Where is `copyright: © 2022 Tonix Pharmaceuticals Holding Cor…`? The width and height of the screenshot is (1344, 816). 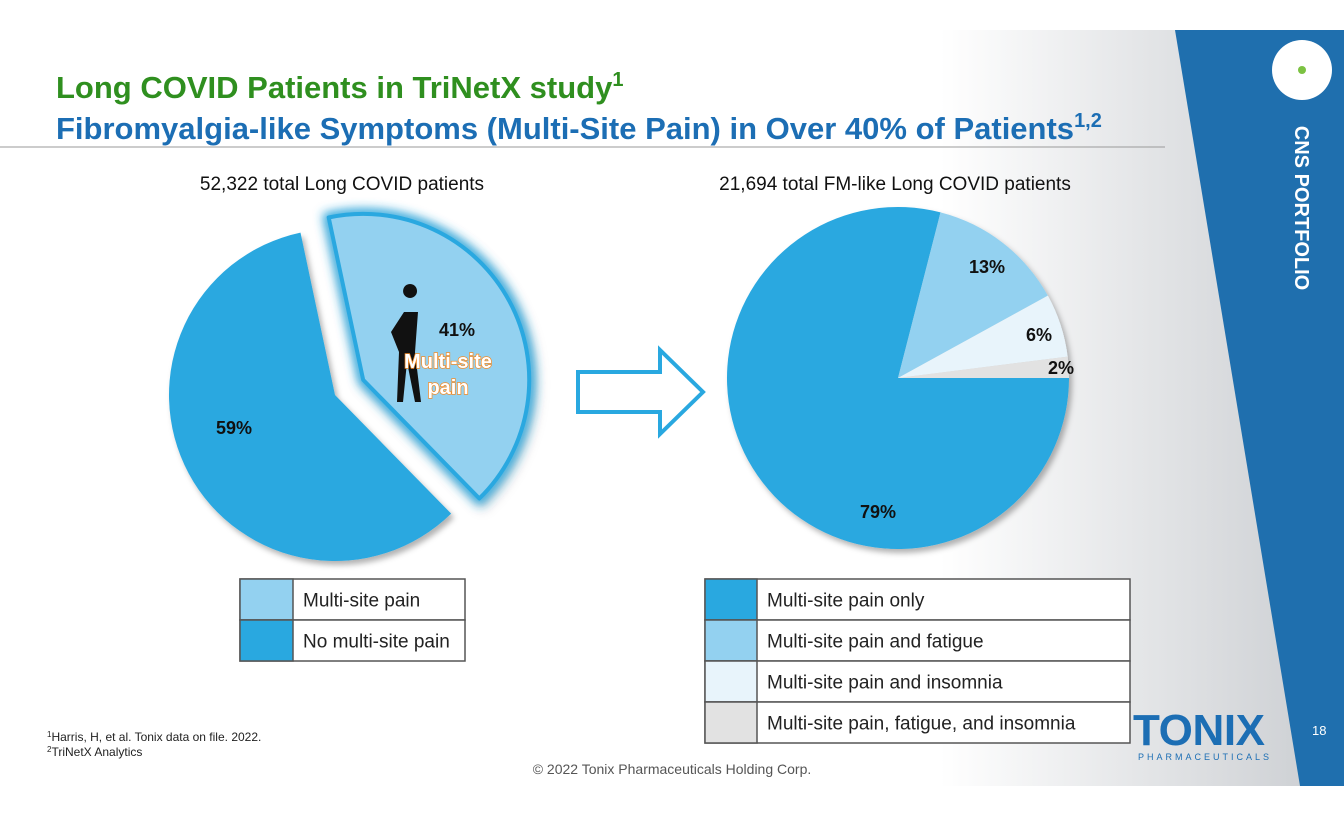
copyright: © 2022 Tonix Pharmaceuticals Holding Cor… is located at coordinates (672, 769).